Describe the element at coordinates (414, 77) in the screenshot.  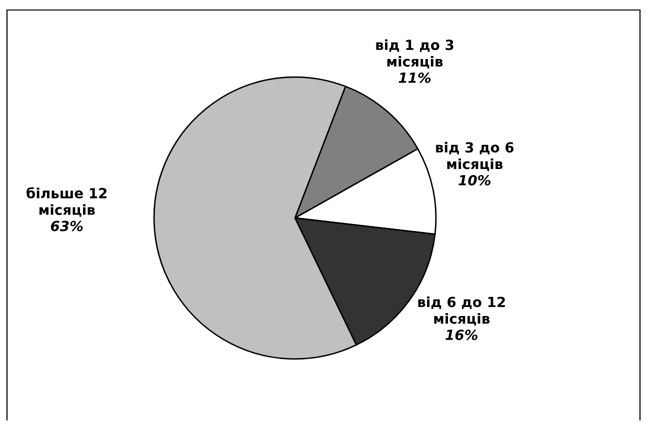
I see `data-label: 11%` at that location.